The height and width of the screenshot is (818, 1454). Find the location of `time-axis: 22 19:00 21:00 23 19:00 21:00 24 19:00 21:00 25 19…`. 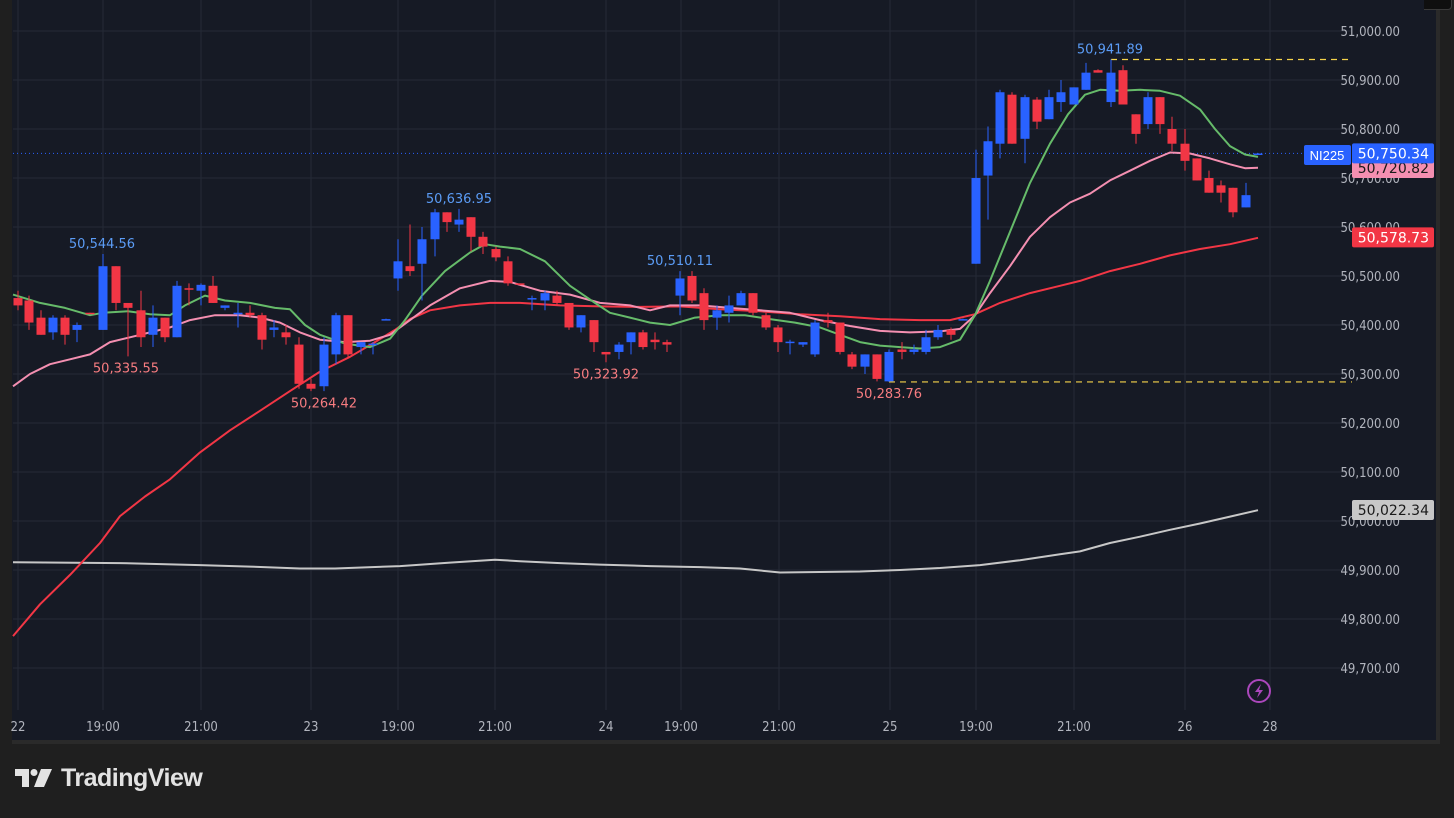

time-axis: 22 19:00 21:00 23 19:00 21:00 24 19:00 21:00 25 19… is located at coordinates (644, 727).